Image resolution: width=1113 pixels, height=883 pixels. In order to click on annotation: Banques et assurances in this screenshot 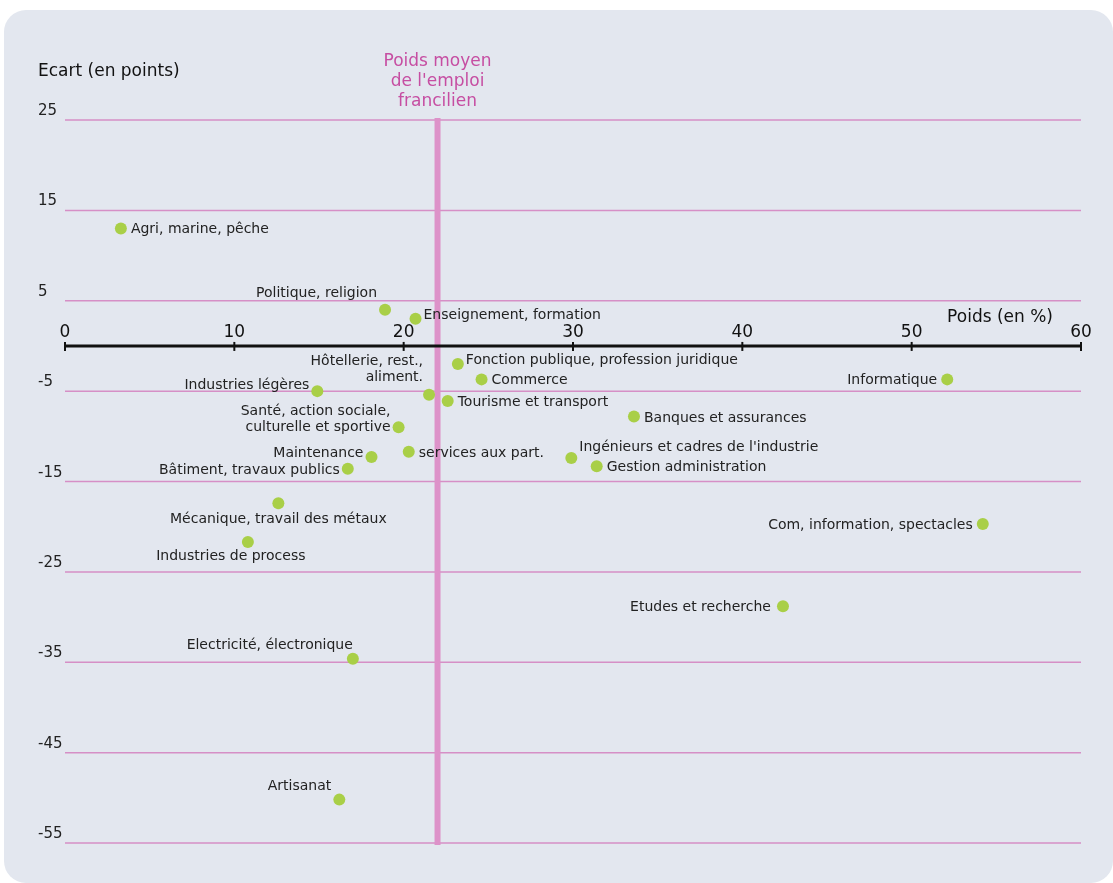, I will do `click(725, 417)`.